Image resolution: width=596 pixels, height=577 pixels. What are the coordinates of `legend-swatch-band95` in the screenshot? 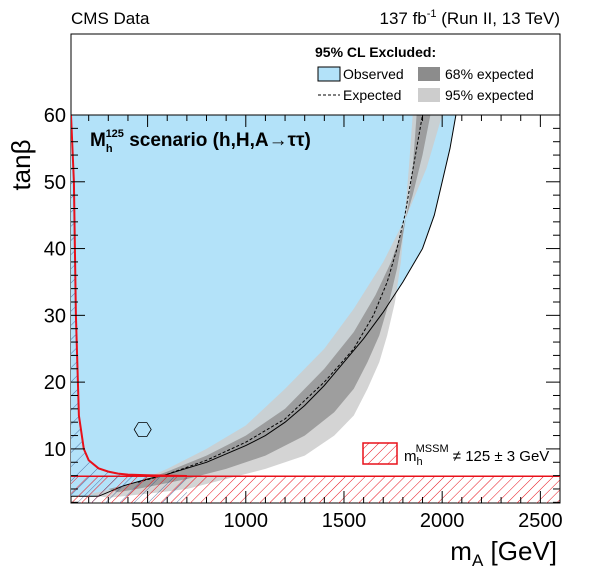 It's located at (429, 95).